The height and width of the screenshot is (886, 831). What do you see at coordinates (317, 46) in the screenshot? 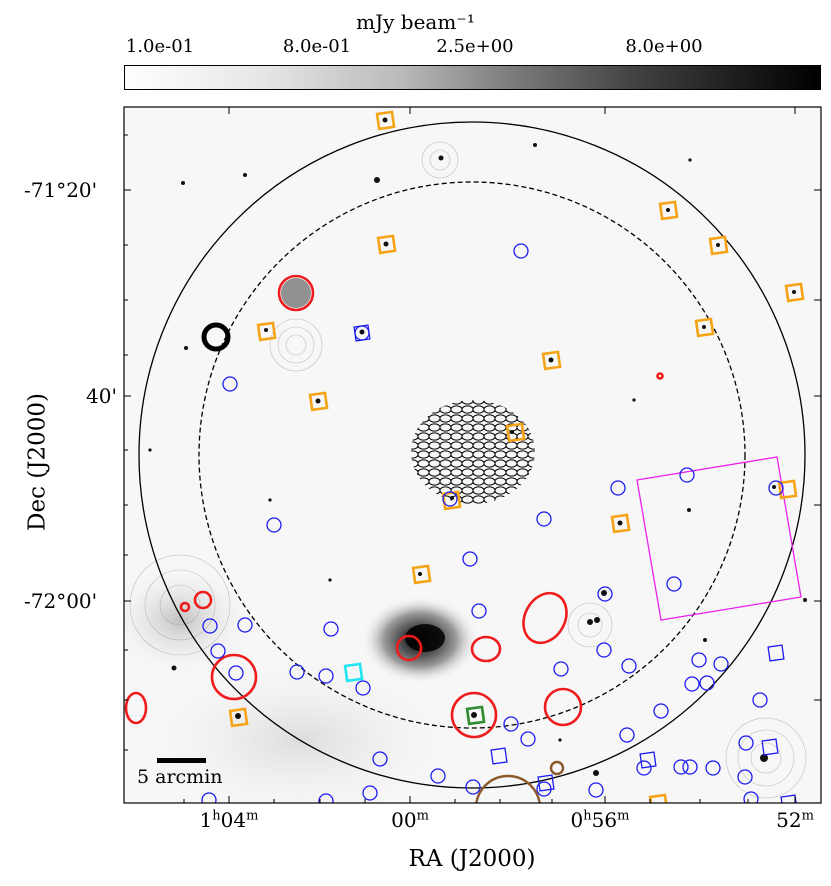
I see `colorbar-tick-label: 8.0e-01` at bounding box center [317, 46].